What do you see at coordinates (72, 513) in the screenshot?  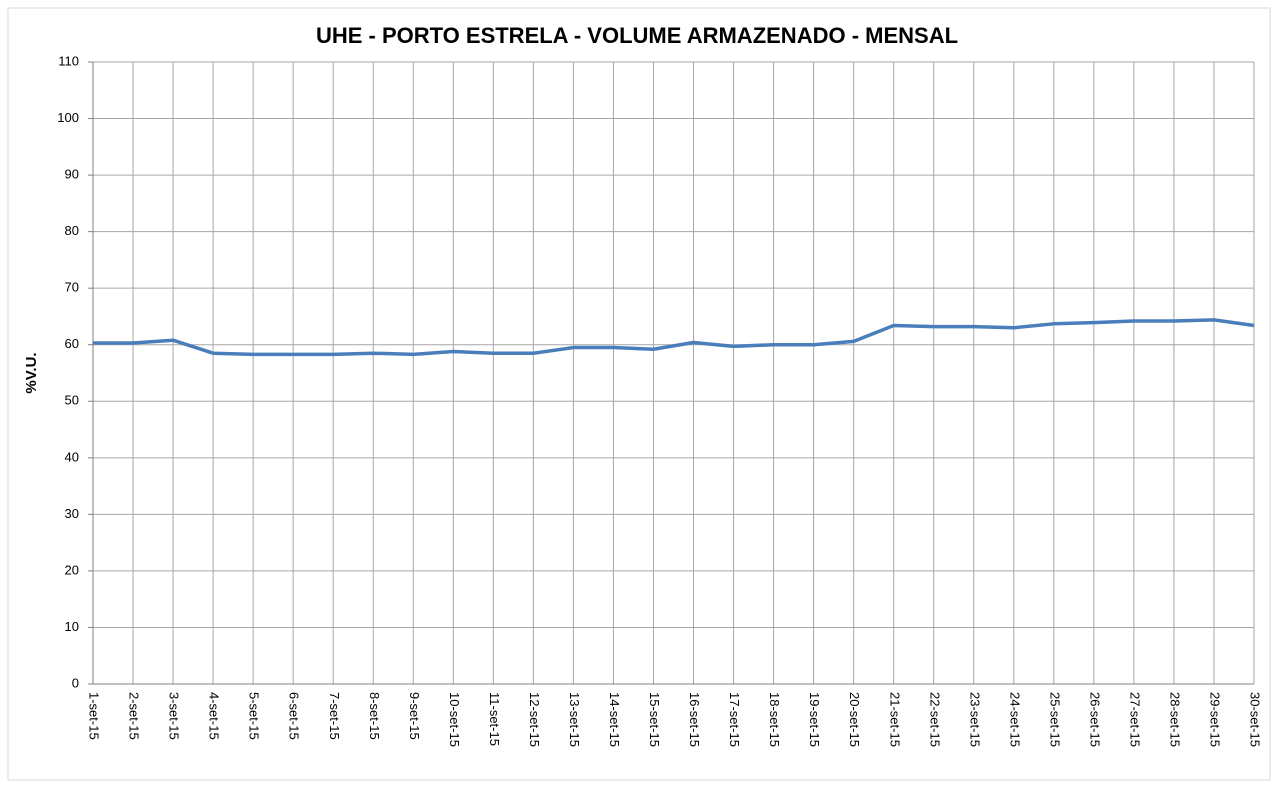 I see `y-tick-label: 30` at bounding box center [72, 513].